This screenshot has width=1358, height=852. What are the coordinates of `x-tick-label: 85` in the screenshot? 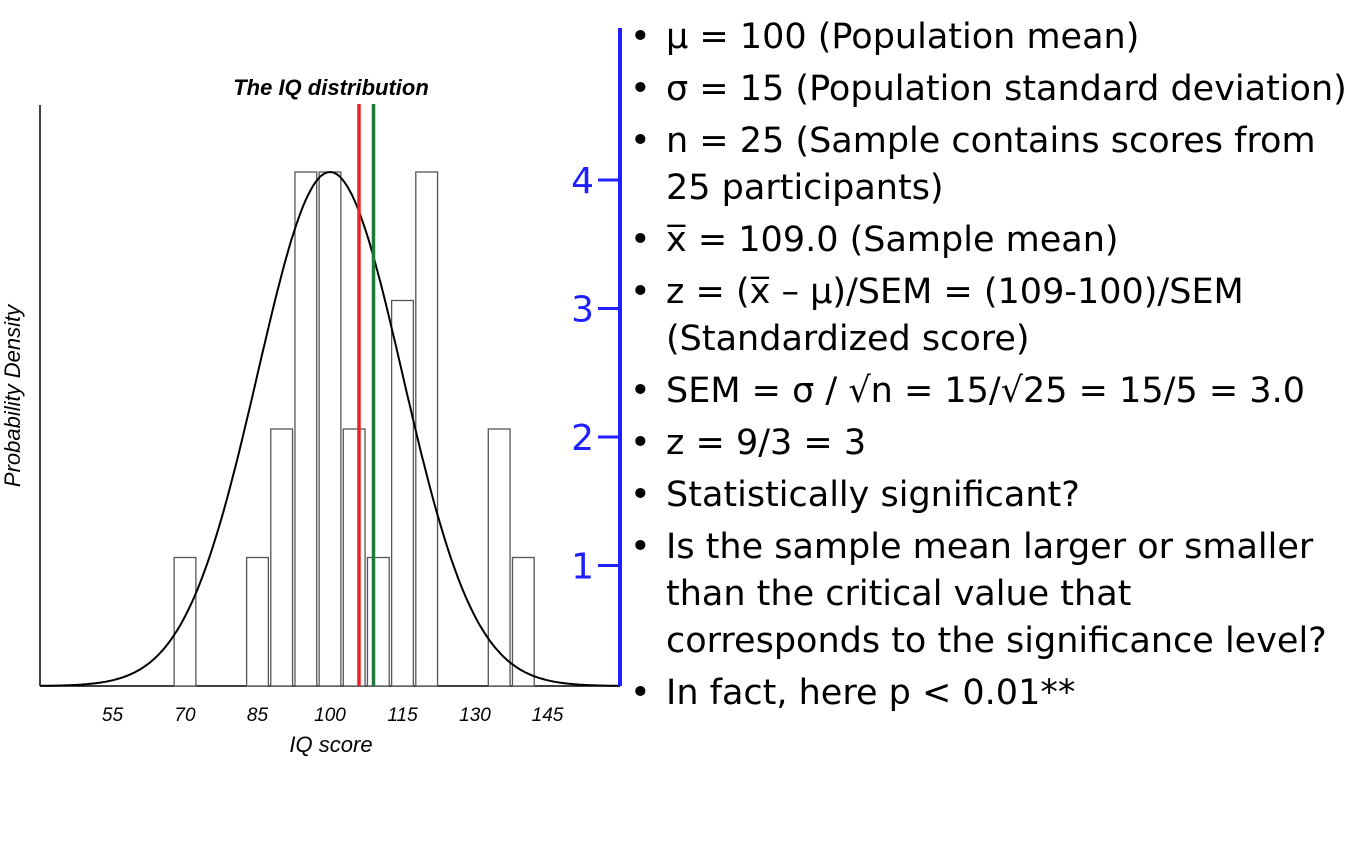 It's located at (258, 715).